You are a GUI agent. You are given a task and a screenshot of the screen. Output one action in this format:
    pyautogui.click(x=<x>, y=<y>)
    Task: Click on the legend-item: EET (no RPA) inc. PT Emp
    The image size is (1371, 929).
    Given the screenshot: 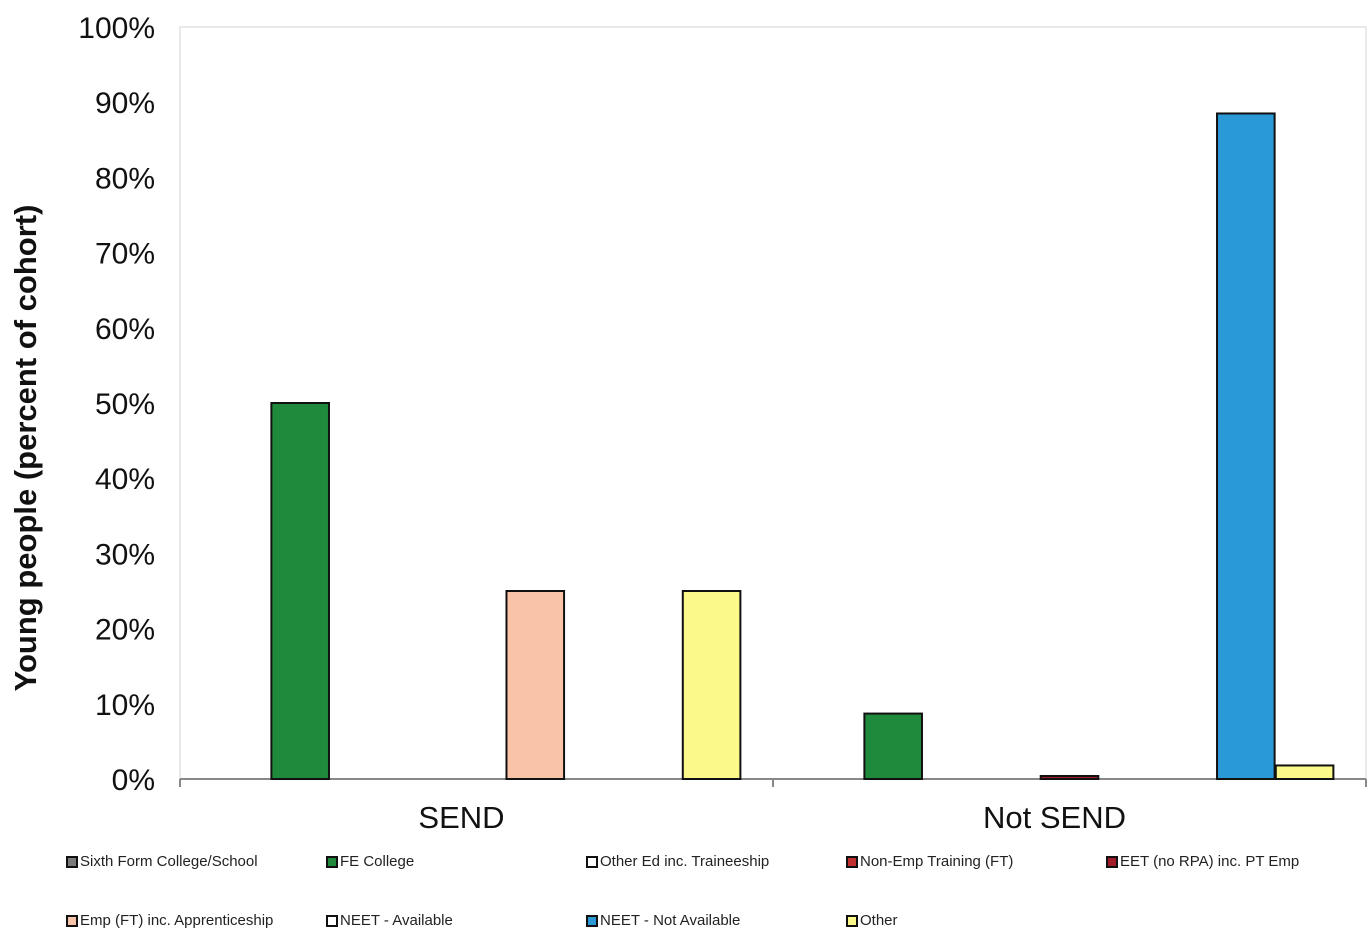 What is the action you would take?
    pyautogui.click(x=1202, y=861)
    